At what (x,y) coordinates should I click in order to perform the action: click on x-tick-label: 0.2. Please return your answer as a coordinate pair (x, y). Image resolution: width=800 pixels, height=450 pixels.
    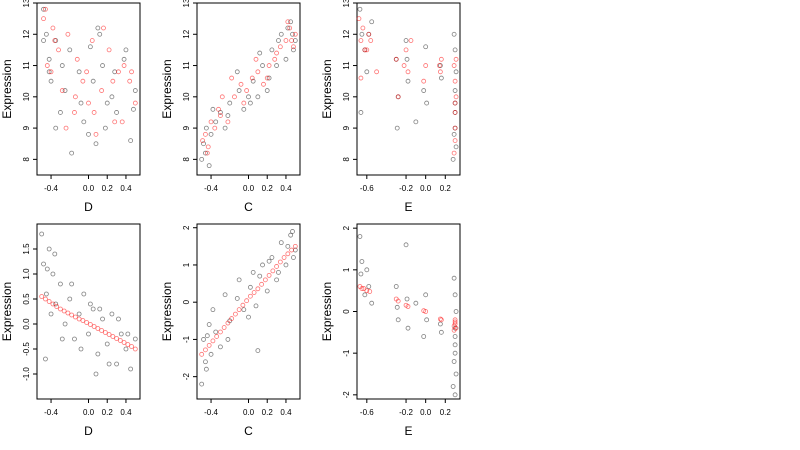
    Looking at the image, I should click on (446, 188).